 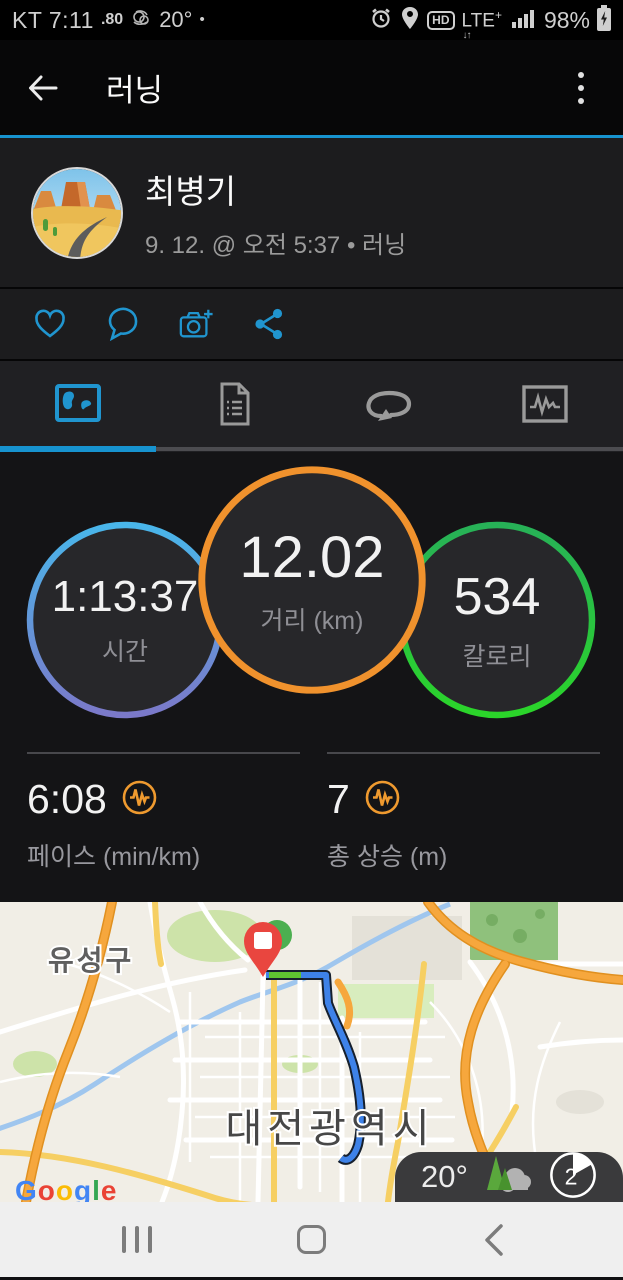 What do you see at coordinates (312, 620) in the screenshot?
I see `distance-label: 거리 (km)` at bounding box center [312, 620].